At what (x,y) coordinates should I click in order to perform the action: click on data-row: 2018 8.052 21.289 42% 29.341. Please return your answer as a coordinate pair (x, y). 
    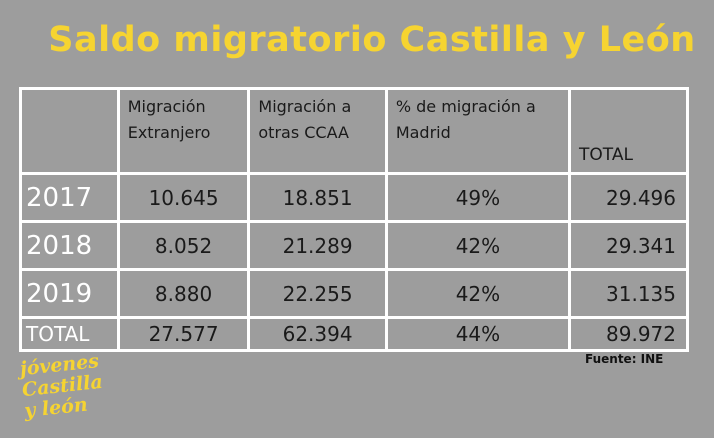
    Looking at the image, I should click on (354, 245).